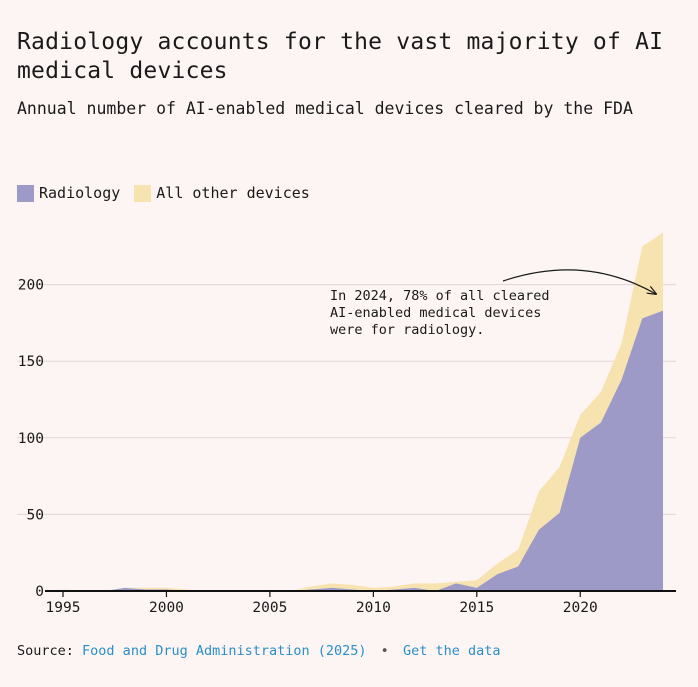  Describe the element at coordinates (476, 608) in the screenshot. I see `x-tick-label: 2015` at that location.